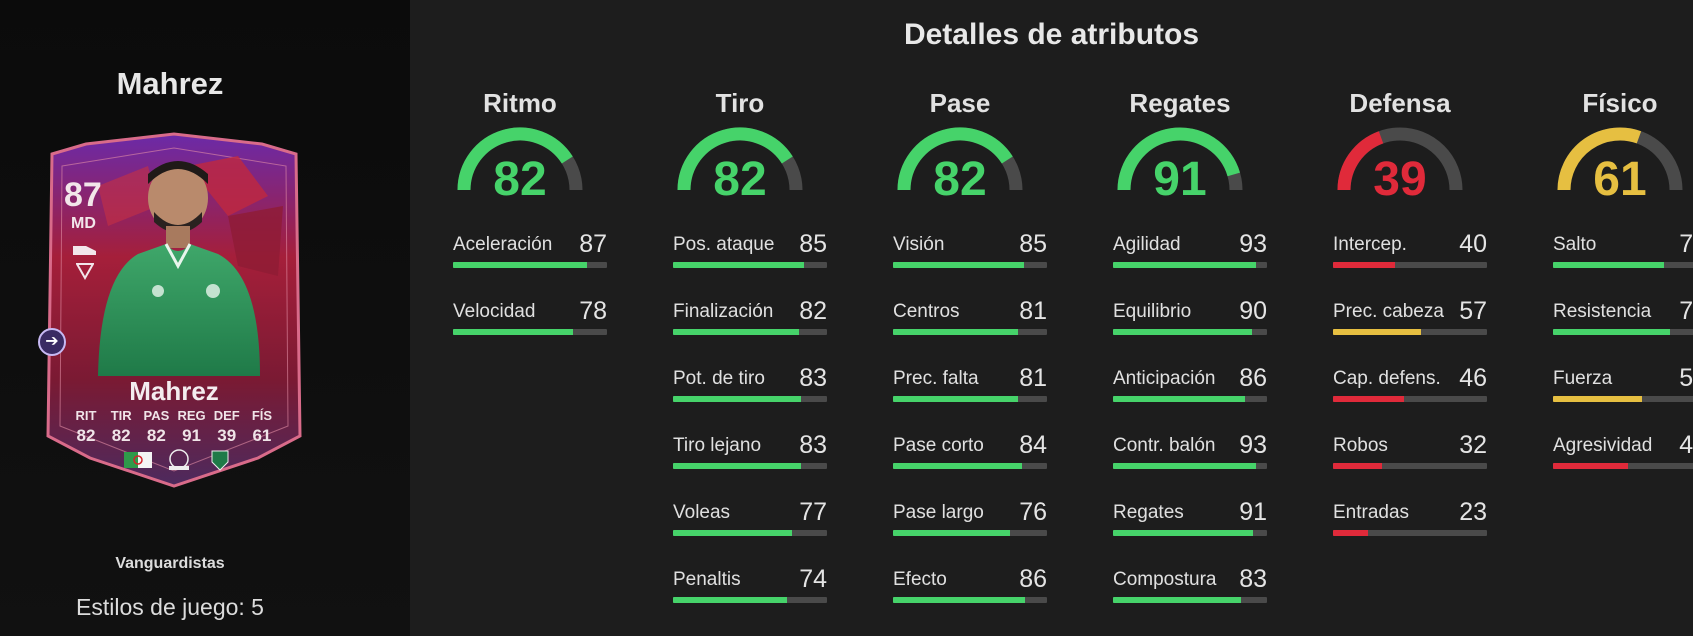  What do you see at coordinates (750, 587) in the screenshot?
I see `attribute-stat: Penaltis 74` at bounding box center [750, 587].